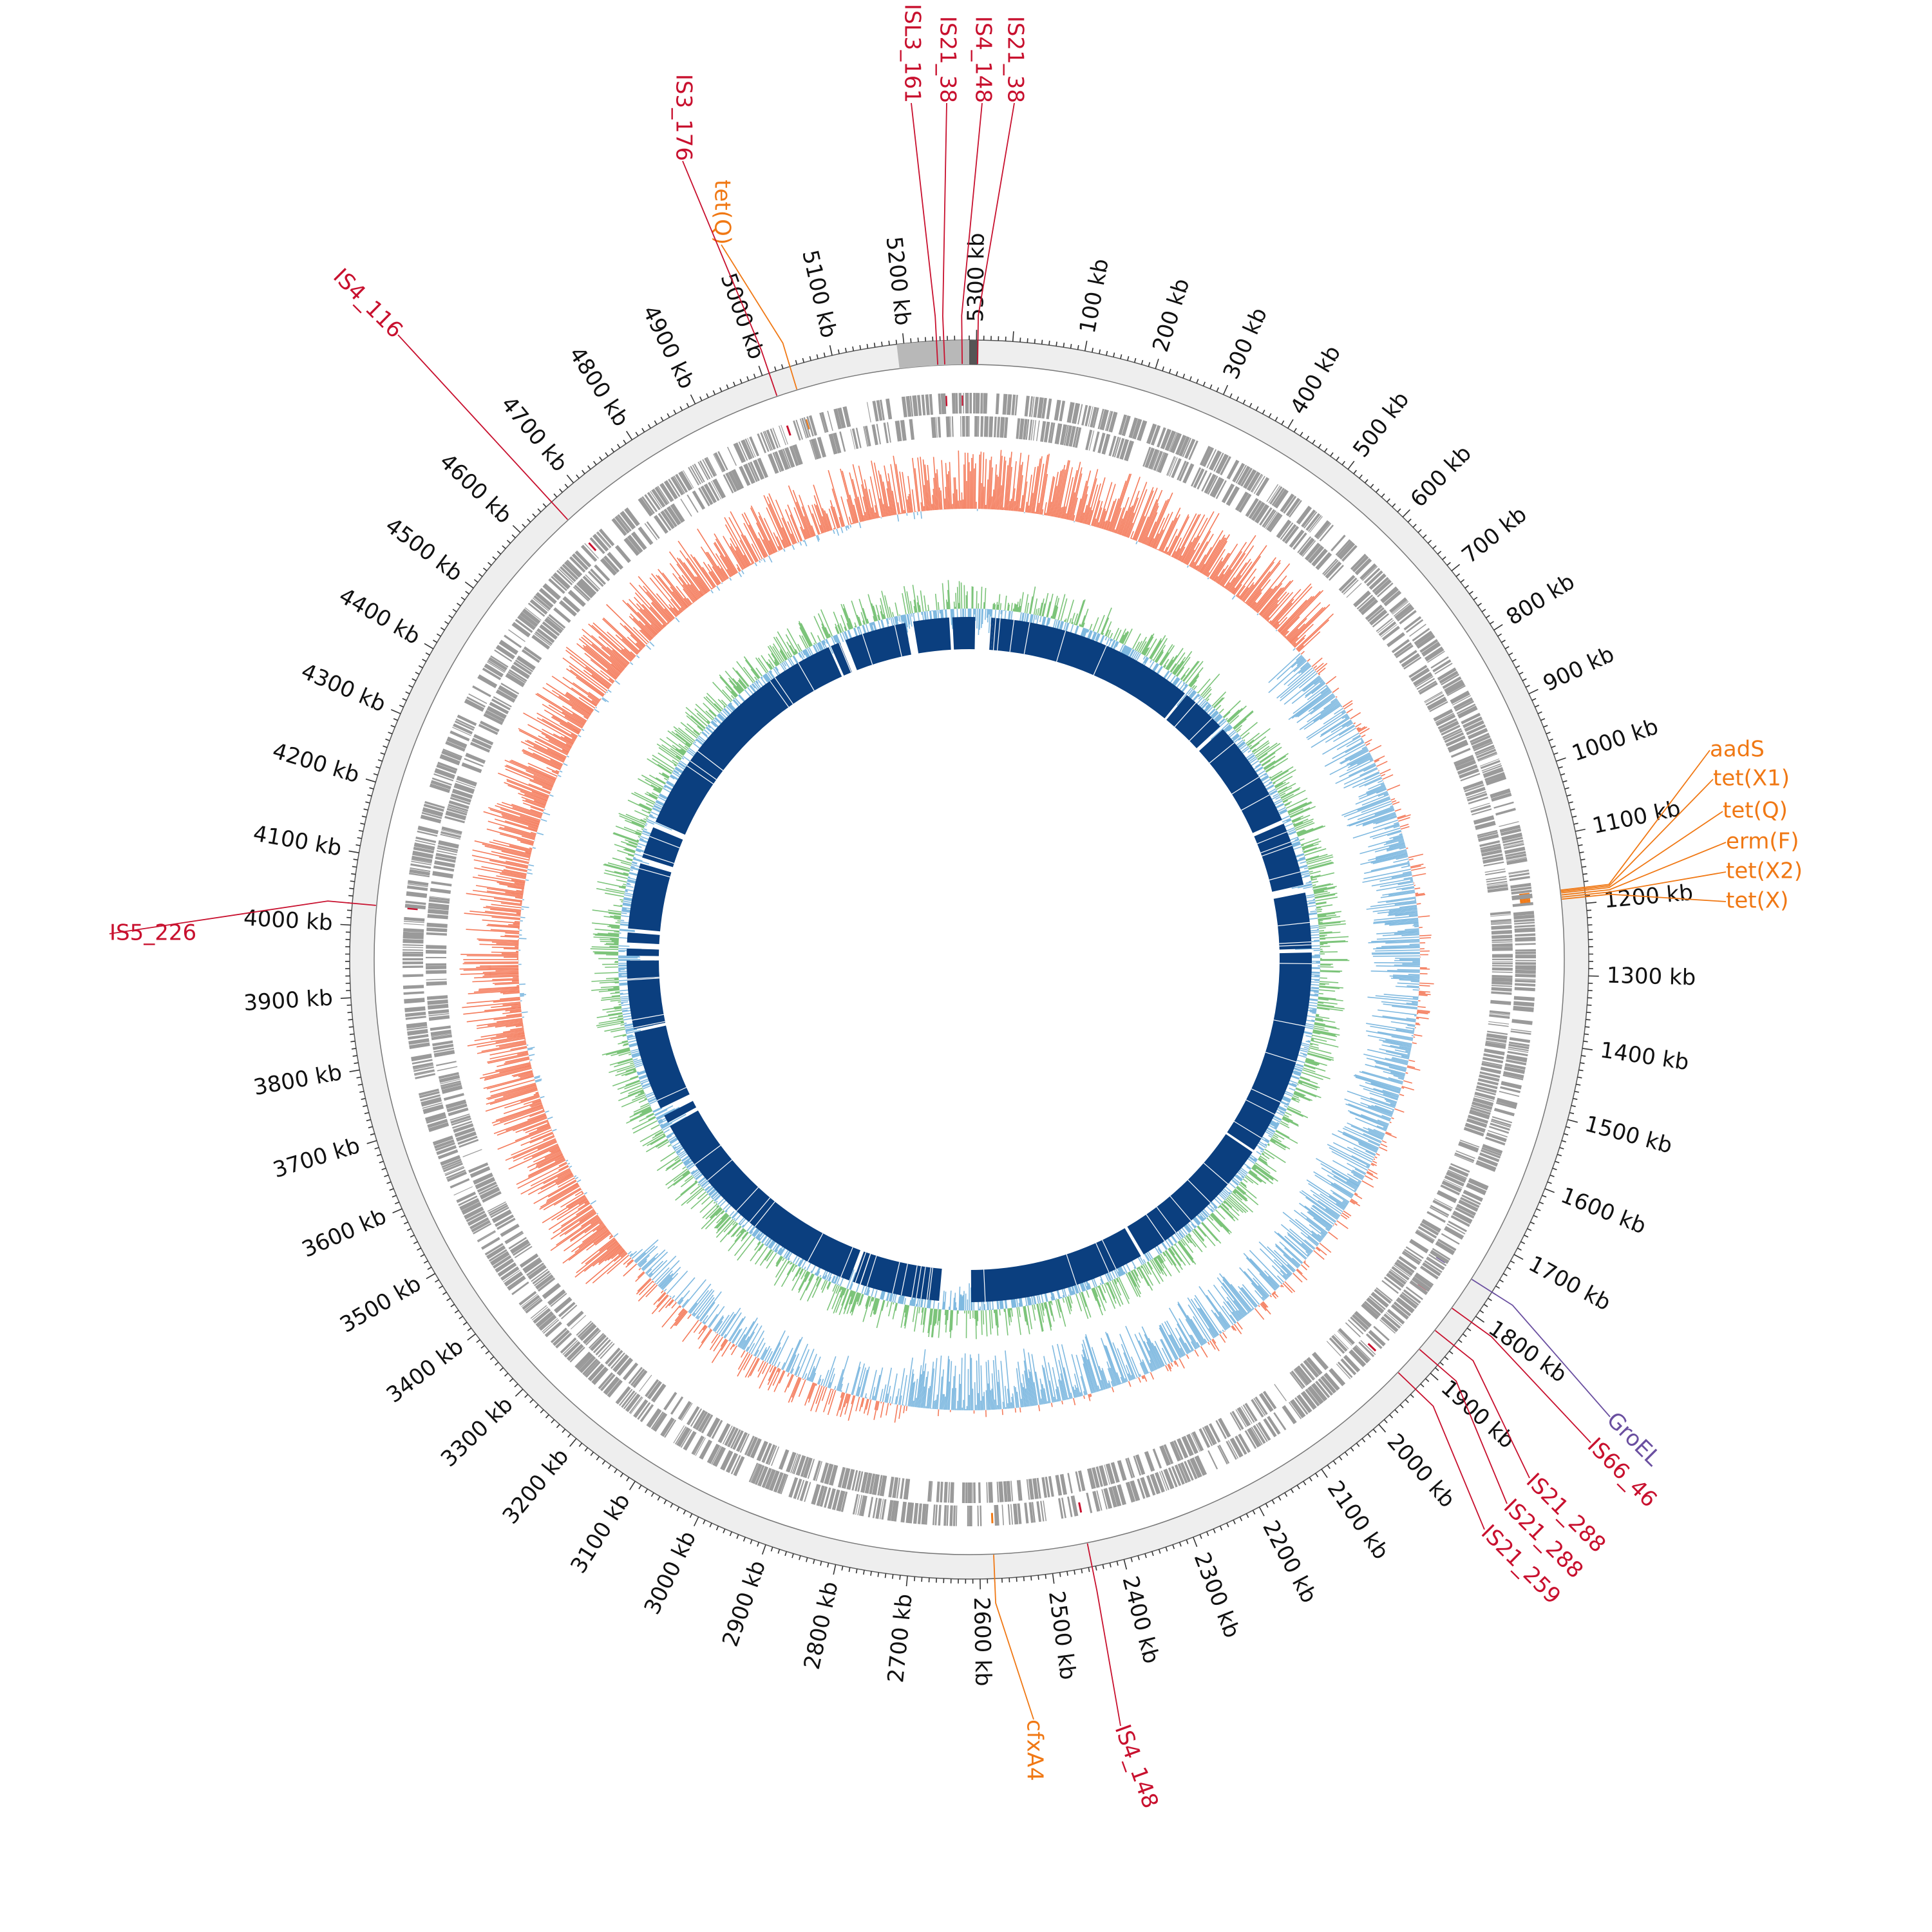  Describe the element at coordinates (1636, 817) in the screenshot. I see `tick-label-1100: 1100 kb` at that location.